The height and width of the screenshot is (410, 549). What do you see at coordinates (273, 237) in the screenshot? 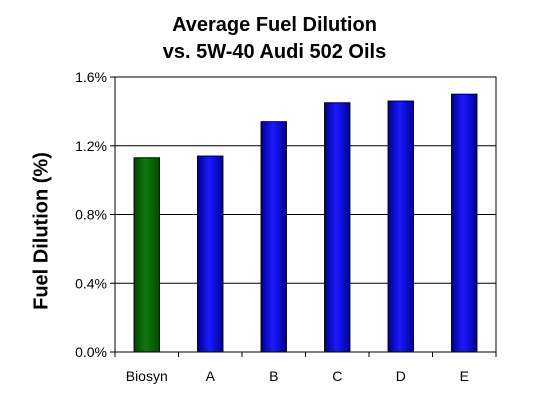
I see `bar-b` at bounding box center [273, 237].